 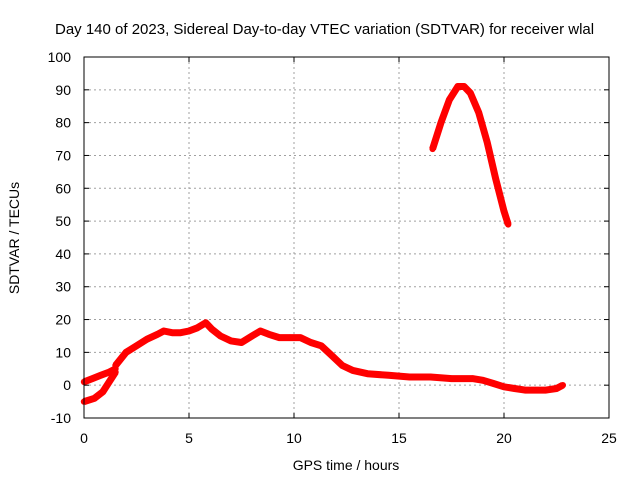 What do you see at coordinates (294, 438) in the screenshot?
I see `x-tick-label: 10` at bounding box center [294, 438].